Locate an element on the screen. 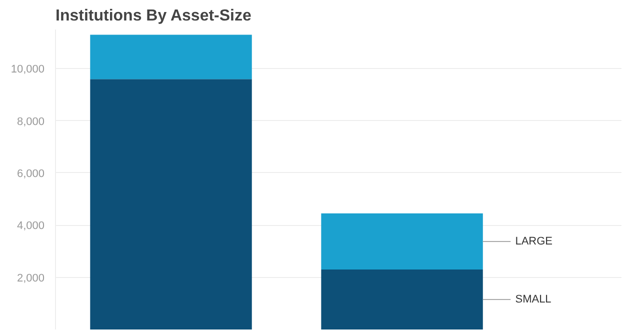  text: LARGE is located at coordinates (534, 241).